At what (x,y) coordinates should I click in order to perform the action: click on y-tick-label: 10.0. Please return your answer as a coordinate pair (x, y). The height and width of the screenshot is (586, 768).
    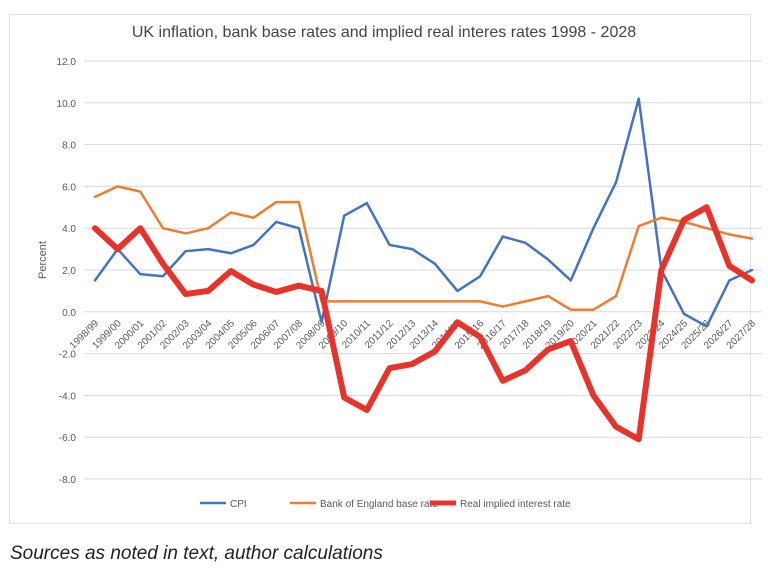
    Looking at the image, I should click on (67, 104).